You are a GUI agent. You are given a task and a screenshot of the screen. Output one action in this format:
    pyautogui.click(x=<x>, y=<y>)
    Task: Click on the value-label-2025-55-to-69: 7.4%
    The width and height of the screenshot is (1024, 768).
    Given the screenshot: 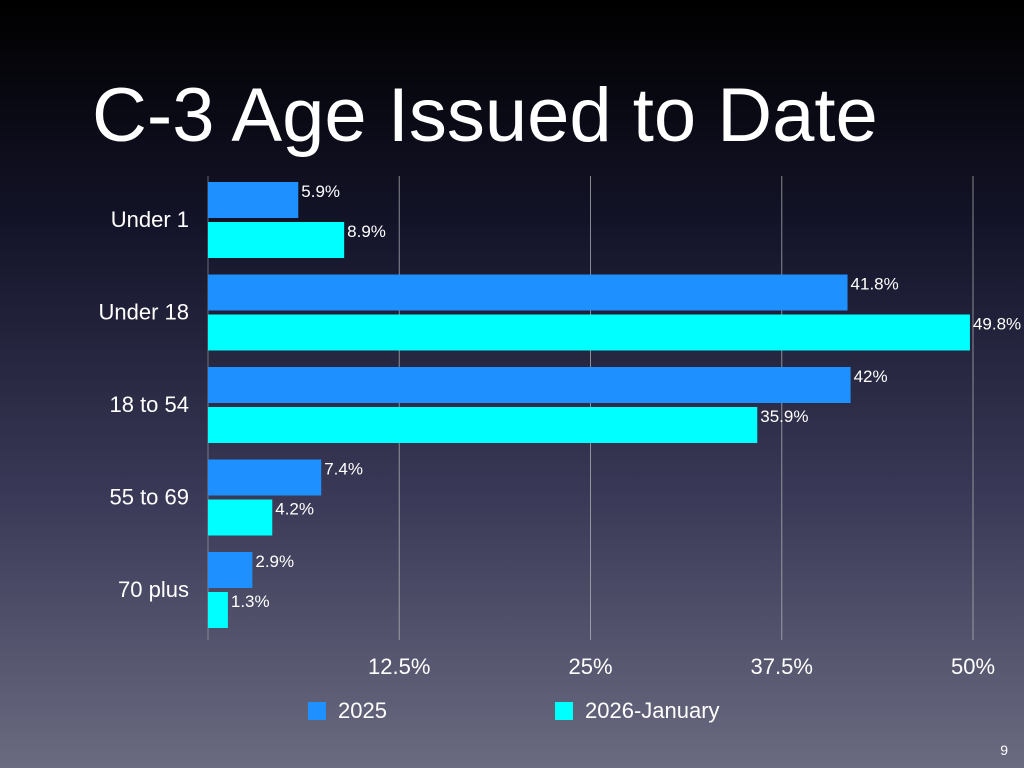 What is the action you would take?
    pyautogui.click(x=343, y=469)
    